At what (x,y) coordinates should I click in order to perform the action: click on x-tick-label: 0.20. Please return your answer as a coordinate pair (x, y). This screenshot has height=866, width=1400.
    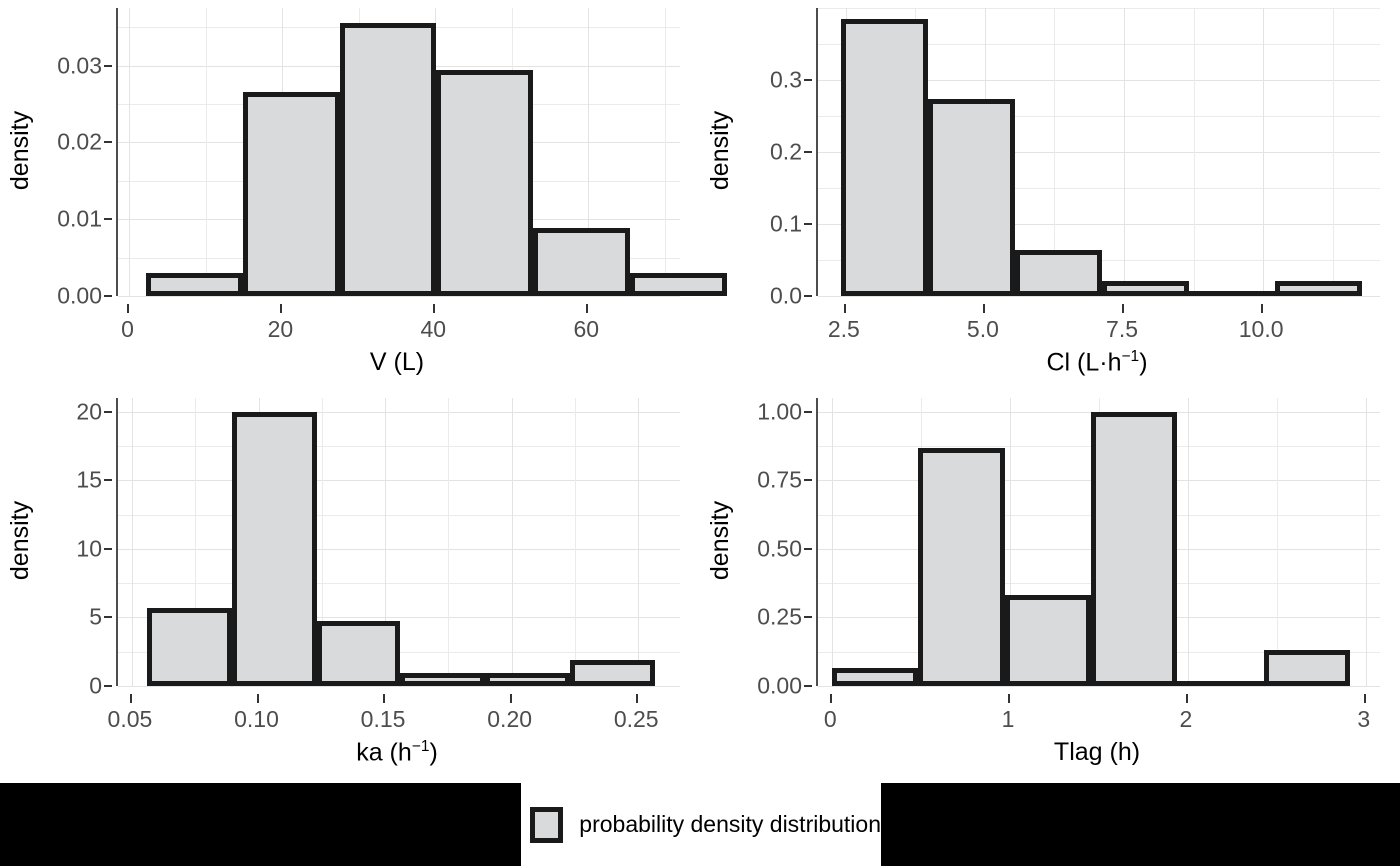
    Looking at the image, I should click on (510, 719).